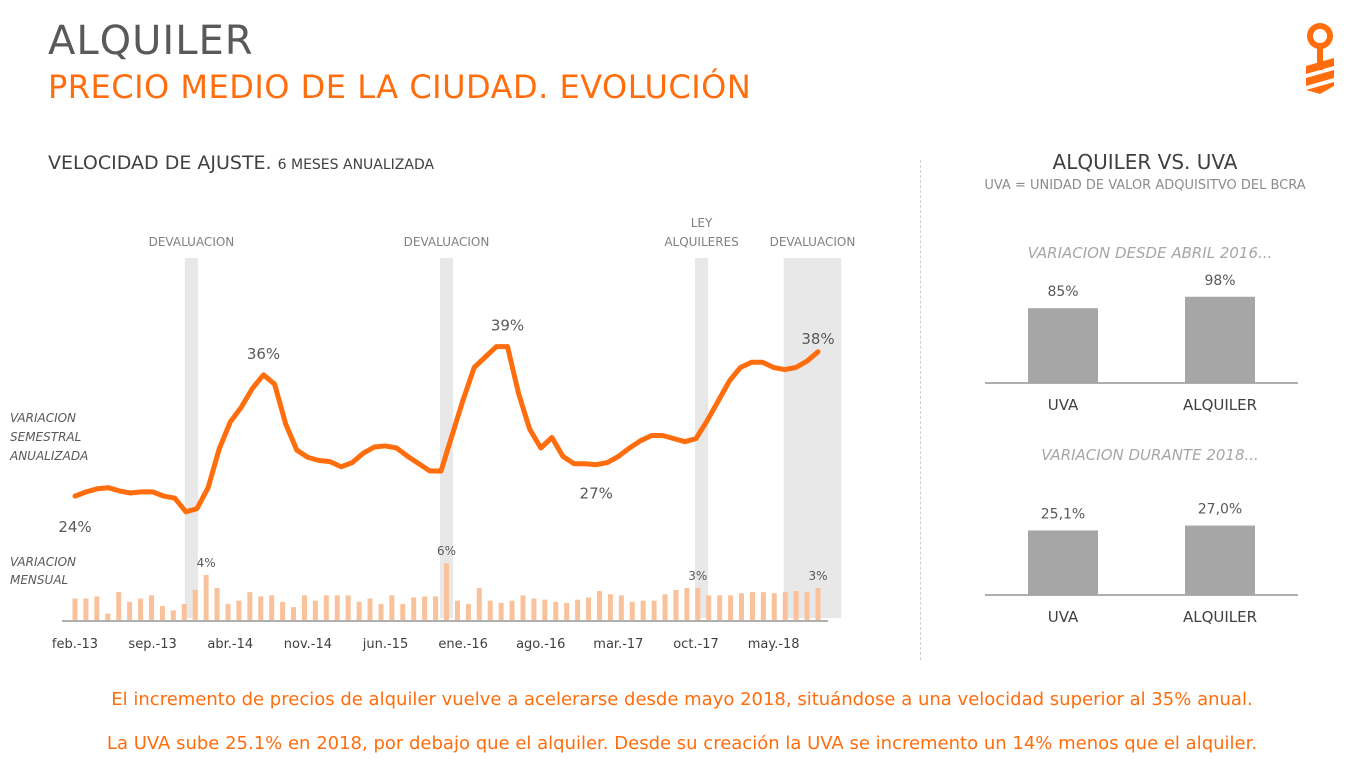 This screenshot has width=1364, height=770. I want to click on left-chart-title-main: VELOCIDAD DE AJUSTE., so click(160, 163).